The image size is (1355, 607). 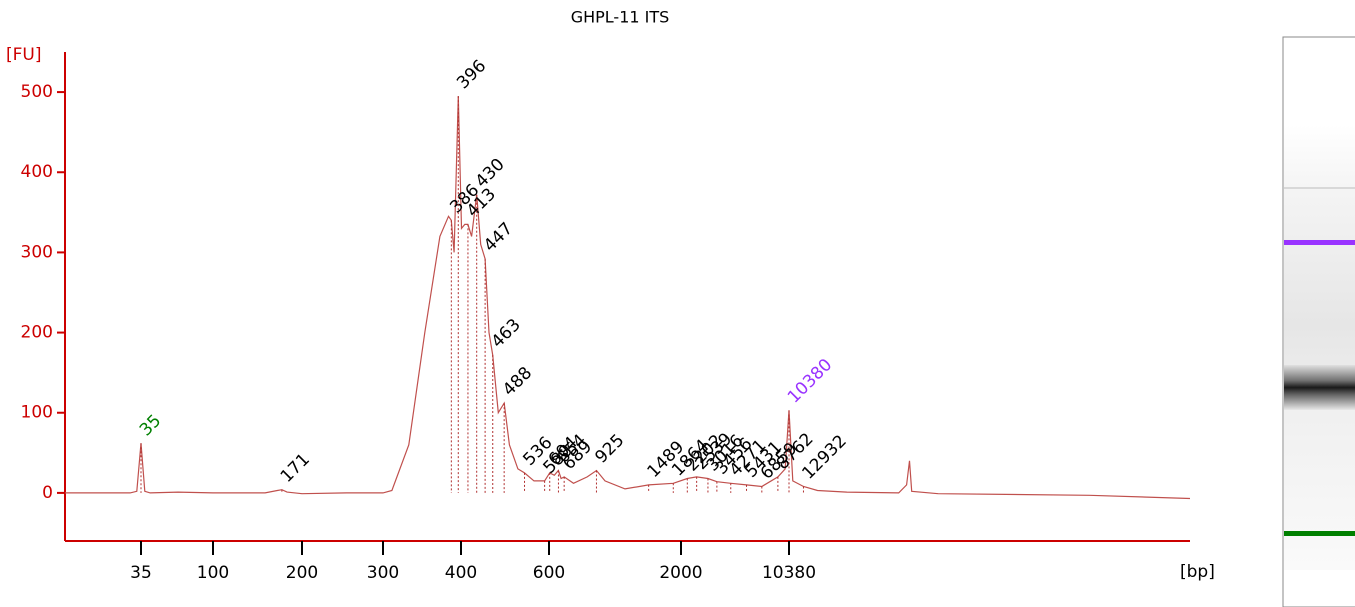 What do you see at coordinates (37, 252) in the screenshot?
I see `y-tick-label: 300` at bounding box center [37, 252].